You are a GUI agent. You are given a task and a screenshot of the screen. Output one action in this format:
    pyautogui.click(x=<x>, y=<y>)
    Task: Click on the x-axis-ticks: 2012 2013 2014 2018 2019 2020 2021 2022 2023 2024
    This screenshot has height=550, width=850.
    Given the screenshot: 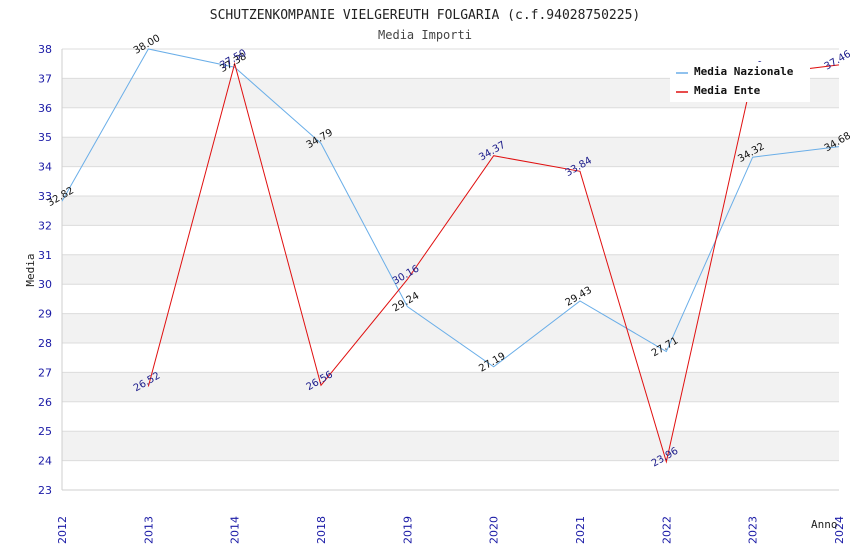 What is the action you would take?
    pyautogui.click(x=451, y=530)
    